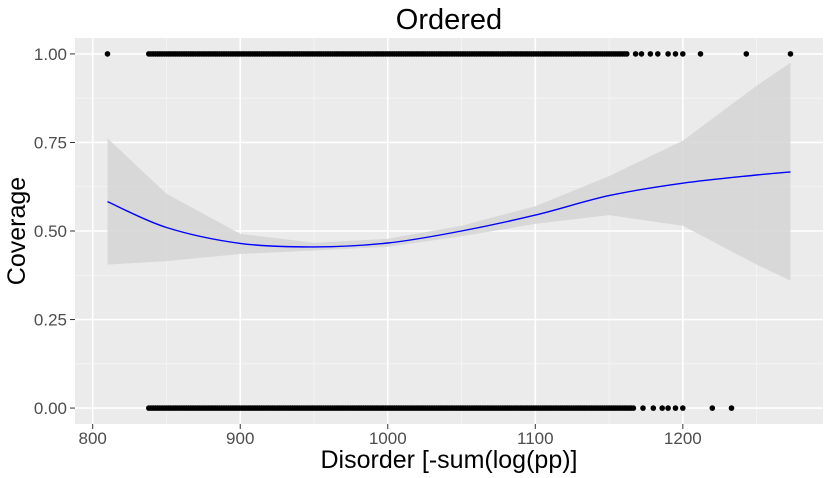  I want to click on x-axis: 800 900 1000 1100 1200, so click(390, 436).